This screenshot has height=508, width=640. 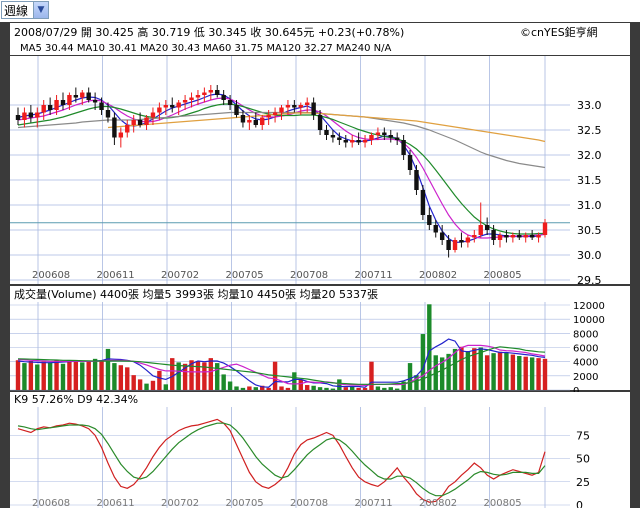 I want to click on kd-lines, so click(x=281, y=460).